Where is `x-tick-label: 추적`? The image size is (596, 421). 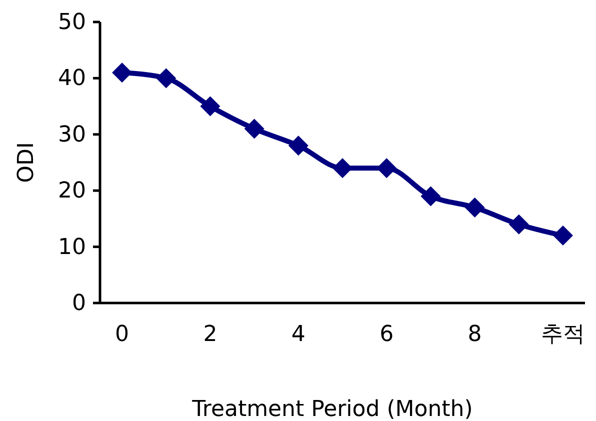 x-tick-label: 추적 is located at coordinates (562, 335).